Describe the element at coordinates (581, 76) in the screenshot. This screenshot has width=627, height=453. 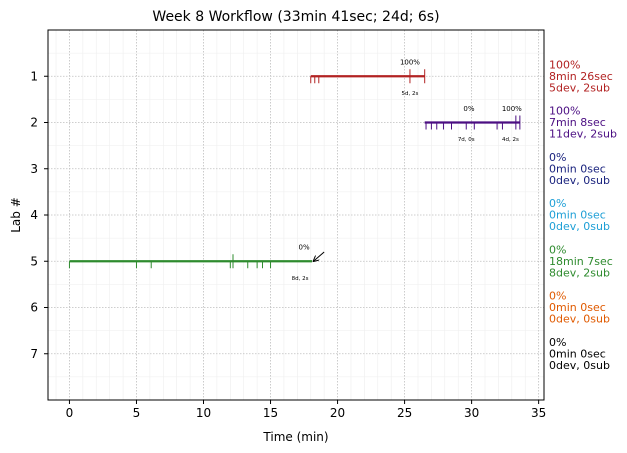
I see `lab-1-summary-line: 8min 26sec` at that location.